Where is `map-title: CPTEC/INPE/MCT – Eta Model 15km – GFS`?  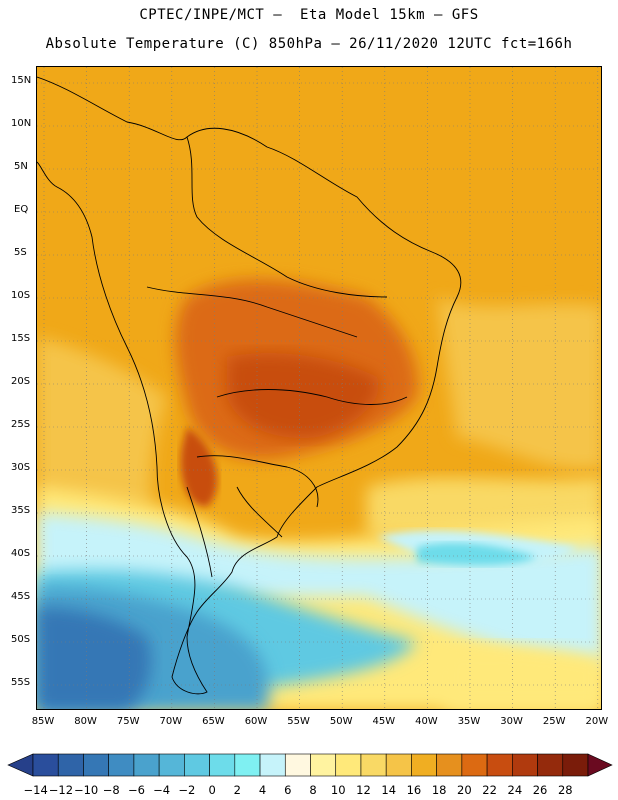
map-title: CPTEC/INPE/MCT – Eta Model 15km – GFS is located at coordinates (309, 15).